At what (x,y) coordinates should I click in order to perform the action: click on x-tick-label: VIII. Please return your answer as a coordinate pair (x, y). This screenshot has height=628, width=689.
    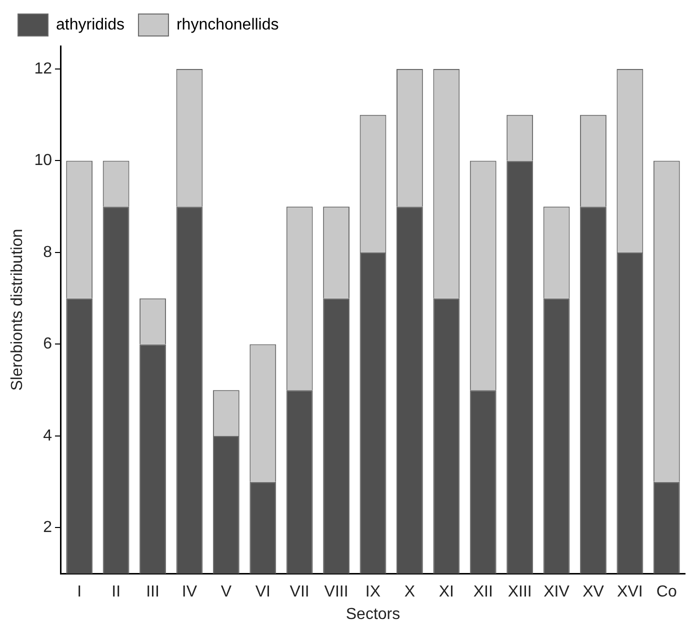
    Looking at the image, I should click on (336, 592).